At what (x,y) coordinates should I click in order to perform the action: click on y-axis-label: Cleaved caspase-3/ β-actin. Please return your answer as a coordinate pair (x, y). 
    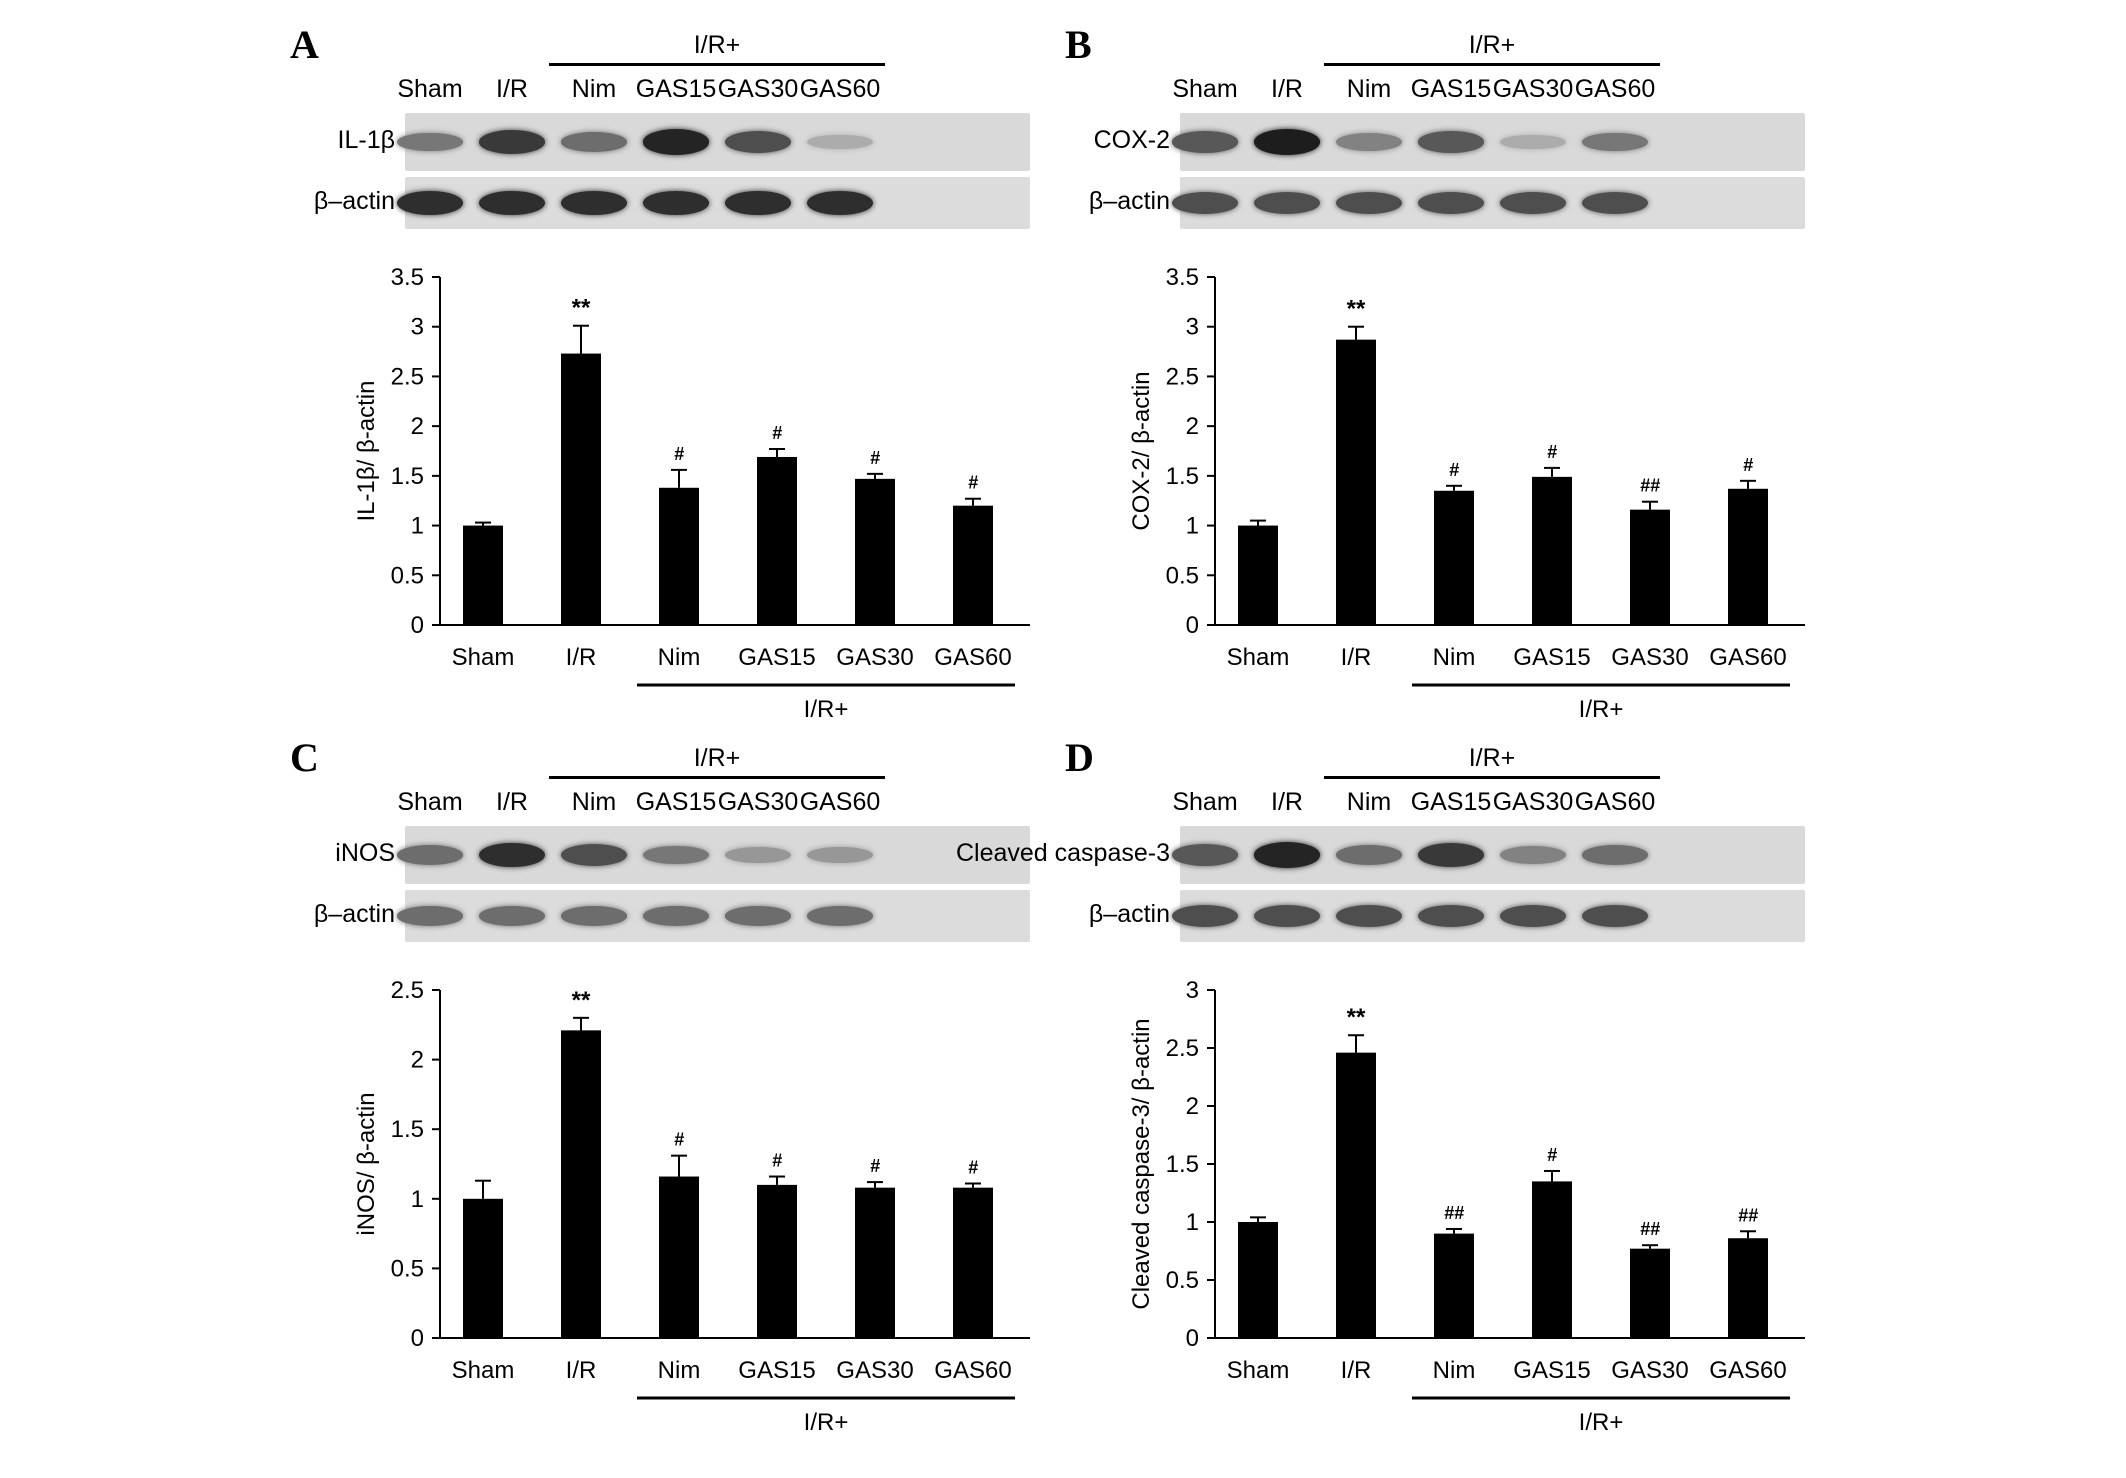
    Looking at the image, I should click on (1141, 1163).